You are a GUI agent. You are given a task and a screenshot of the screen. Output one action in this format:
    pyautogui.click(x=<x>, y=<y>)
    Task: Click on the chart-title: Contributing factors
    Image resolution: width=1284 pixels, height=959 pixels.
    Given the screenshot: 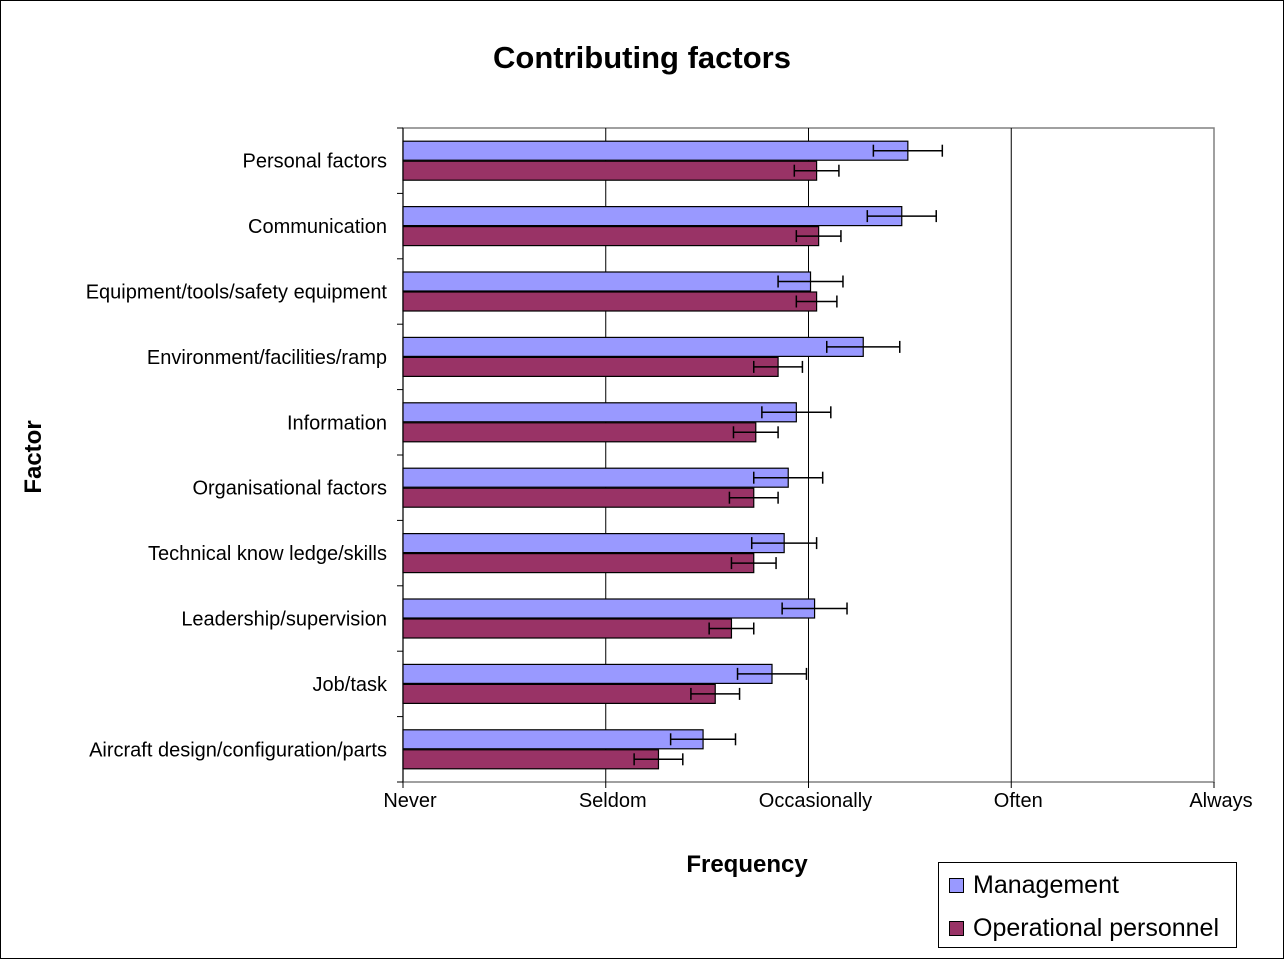 What is the action you would take?
    pyautogui.click(x=642, y=57)
    